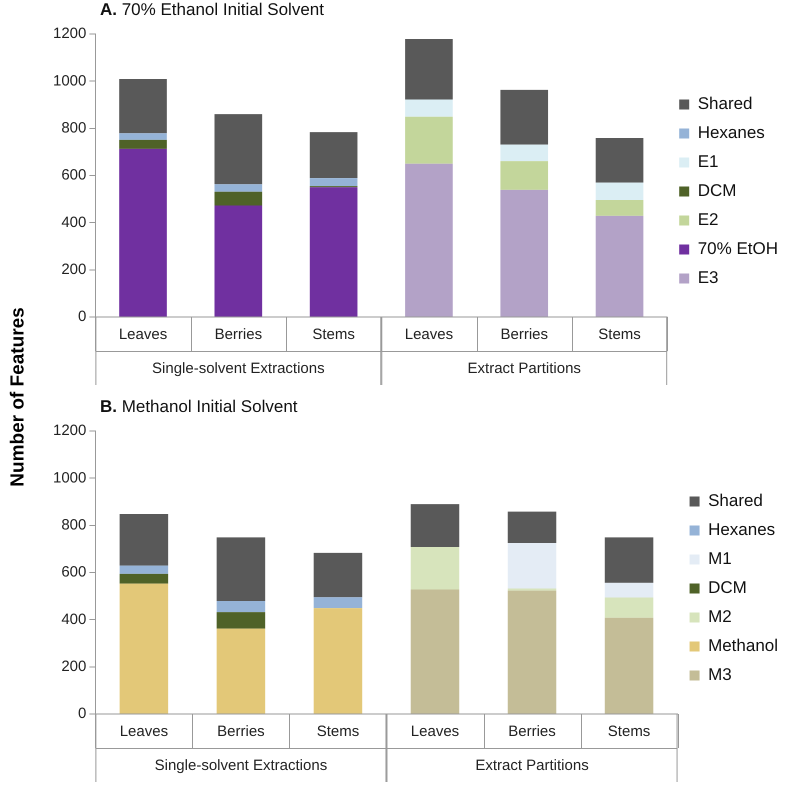 Image resolution: width=788 pixels, height=794 pixels. Describe the element at coordinates (708, 220) in the screenshot. I see `legend-label: E2` at that location.